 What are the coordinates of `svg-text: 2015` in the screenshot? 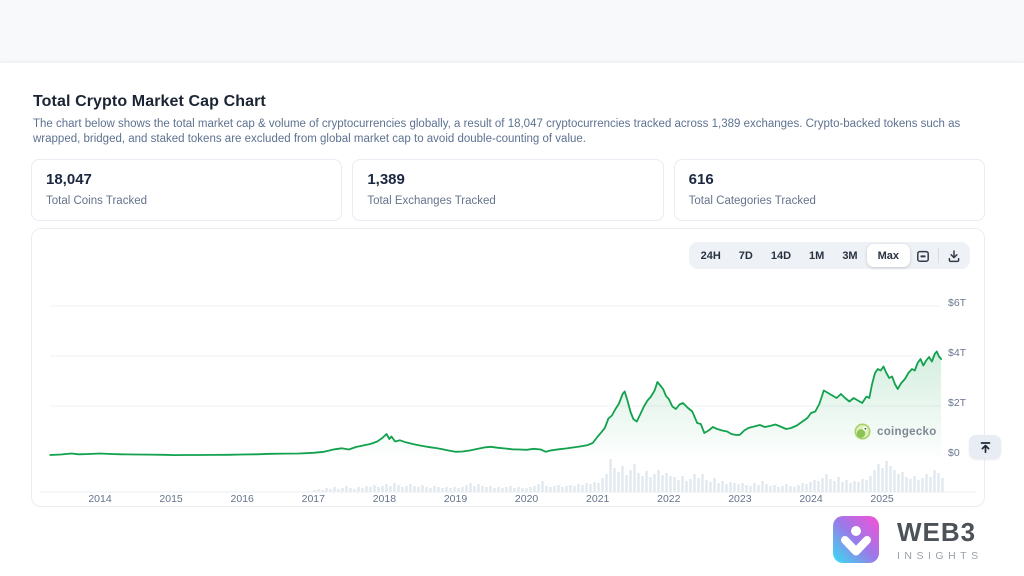 It's located at (171, 499).